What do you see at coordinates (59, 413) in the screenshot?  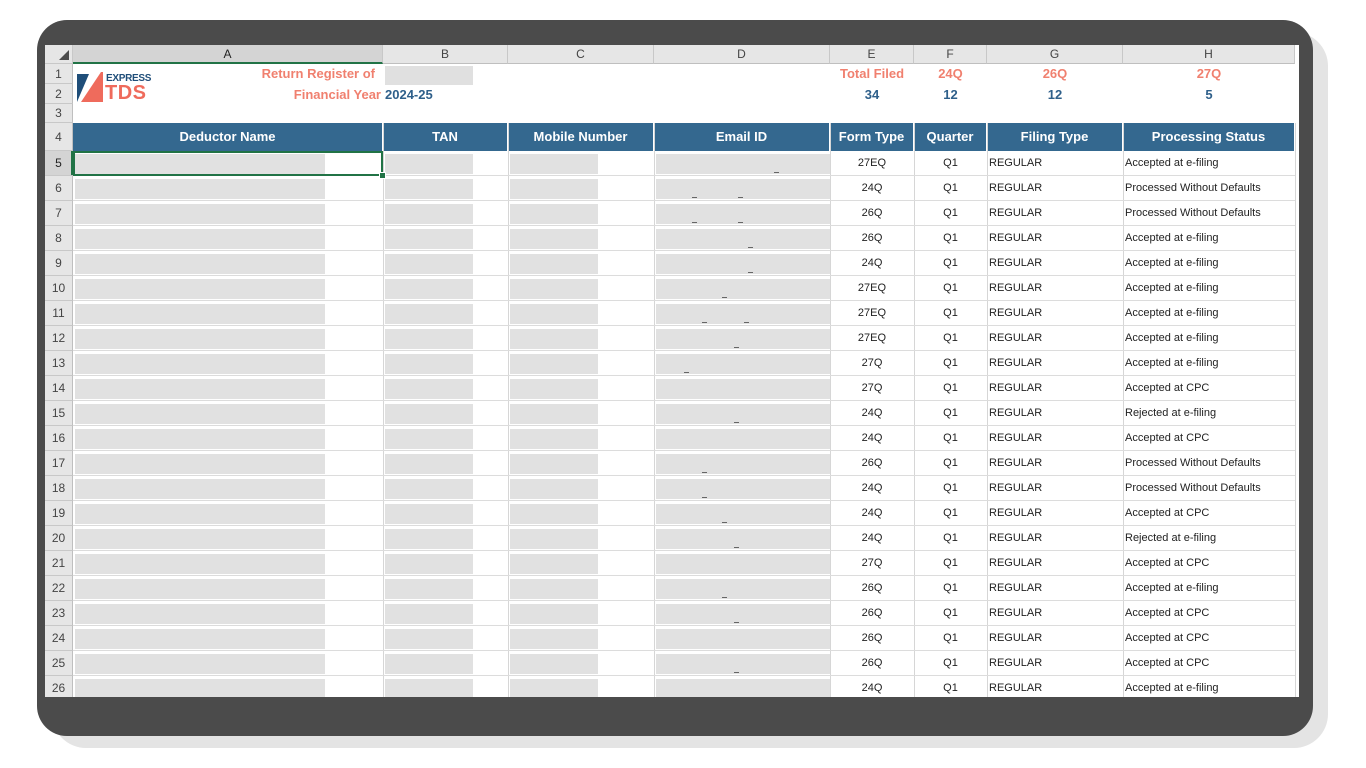 I see `row-header-15: 15` at bounding box center [59, 413].